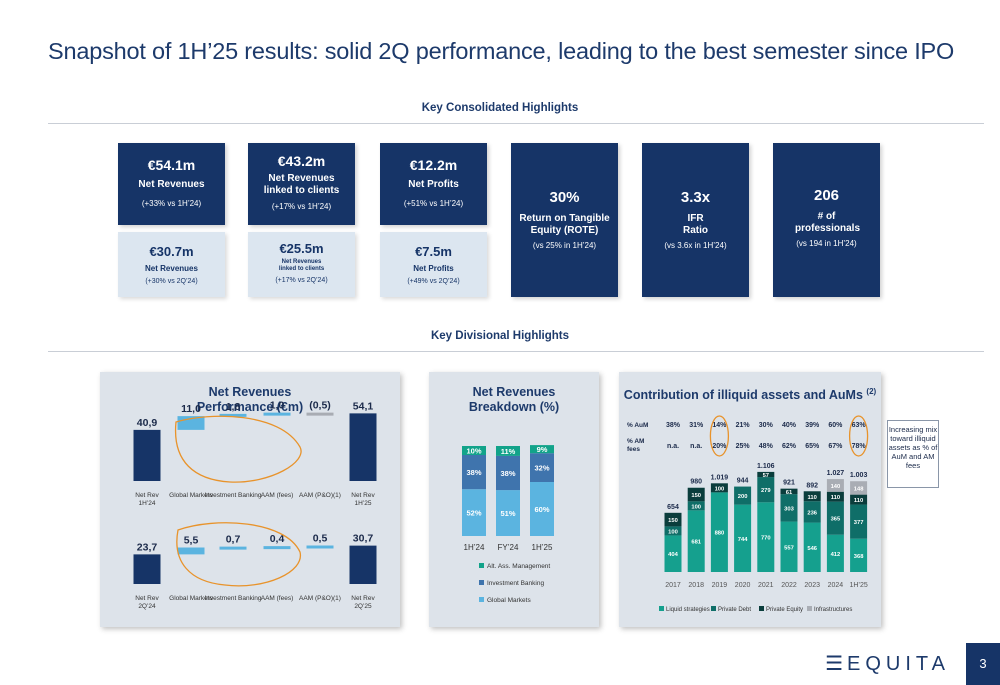 The height and width of the screenshot is (685, 1000). Describe the element at coordinates (766, 539) in the screenshot. I see `segment-label: 770` at that location.